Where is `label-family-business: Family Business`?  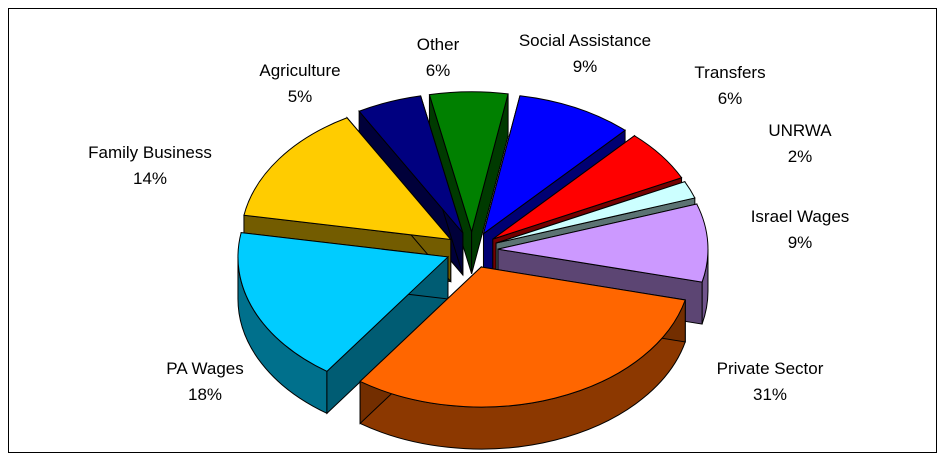
label-family-business: Family Business is located at coordinates (150, 152).